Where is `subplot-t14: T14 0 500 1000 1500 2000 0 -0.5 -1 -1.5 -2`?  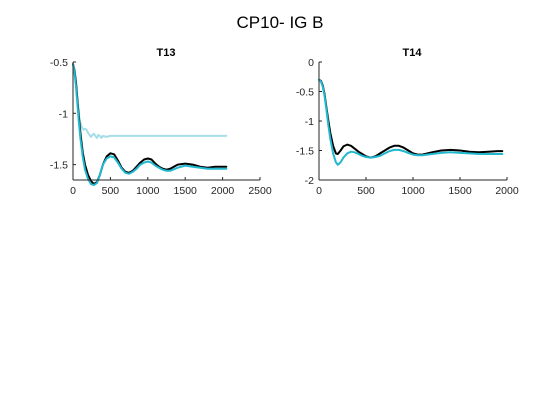 subplot-t14: T14 0 500 1000 1500 2000 0 -0.5 -1 -1.5 -2 is located at coordinates (407, 122).